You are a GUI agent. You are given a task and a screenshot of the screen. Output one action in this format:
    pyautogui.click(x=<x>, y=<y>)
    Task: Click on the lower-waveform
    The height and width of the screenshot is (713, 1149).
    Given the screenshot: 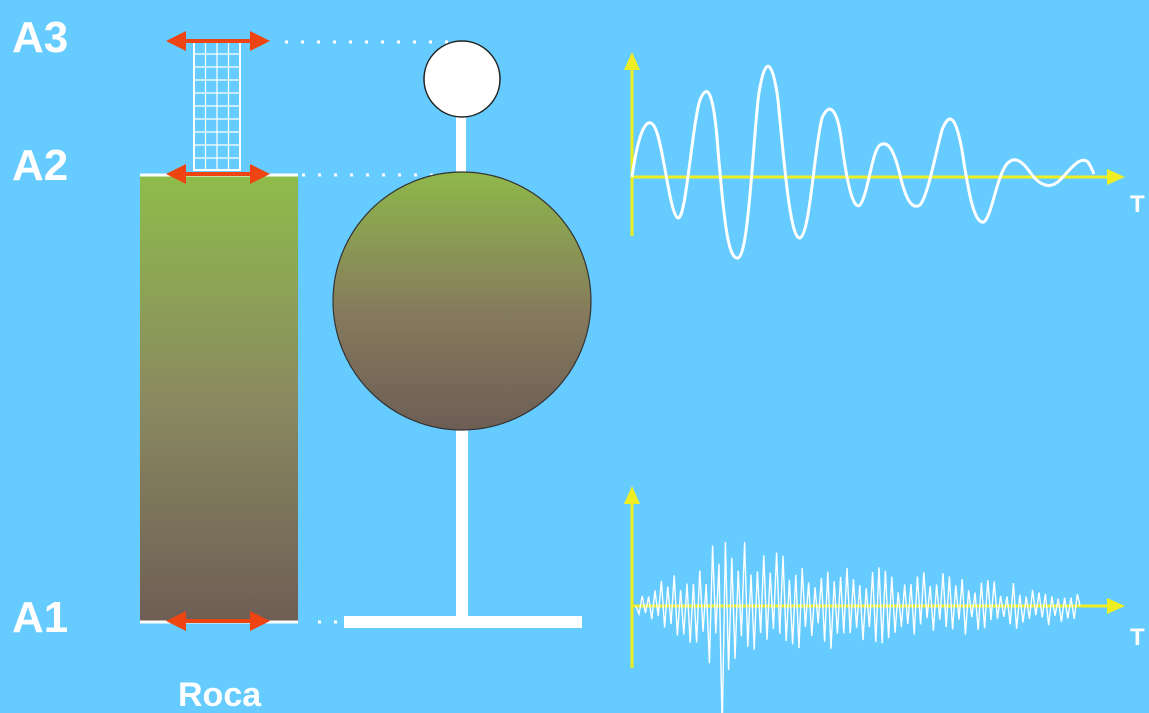 What is the action you would take?
    pyautogui.click(x=858, y=627)
    